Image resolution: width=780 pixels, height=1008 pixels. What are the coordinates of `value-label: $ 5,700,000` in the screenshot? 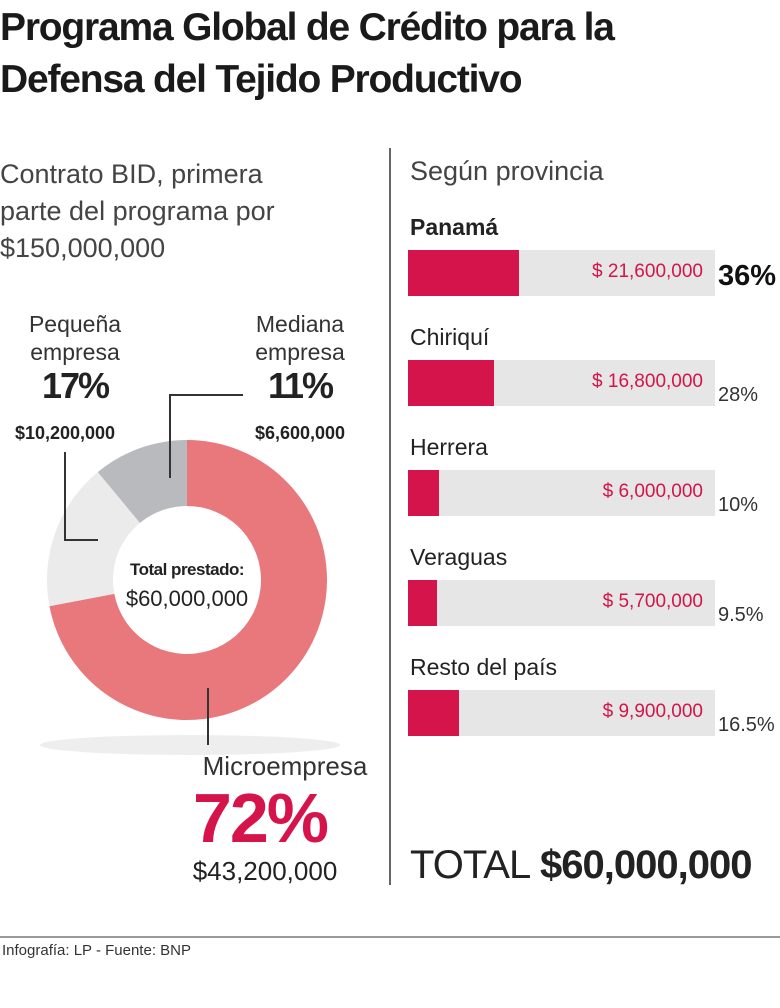 It's located at (652, 601).